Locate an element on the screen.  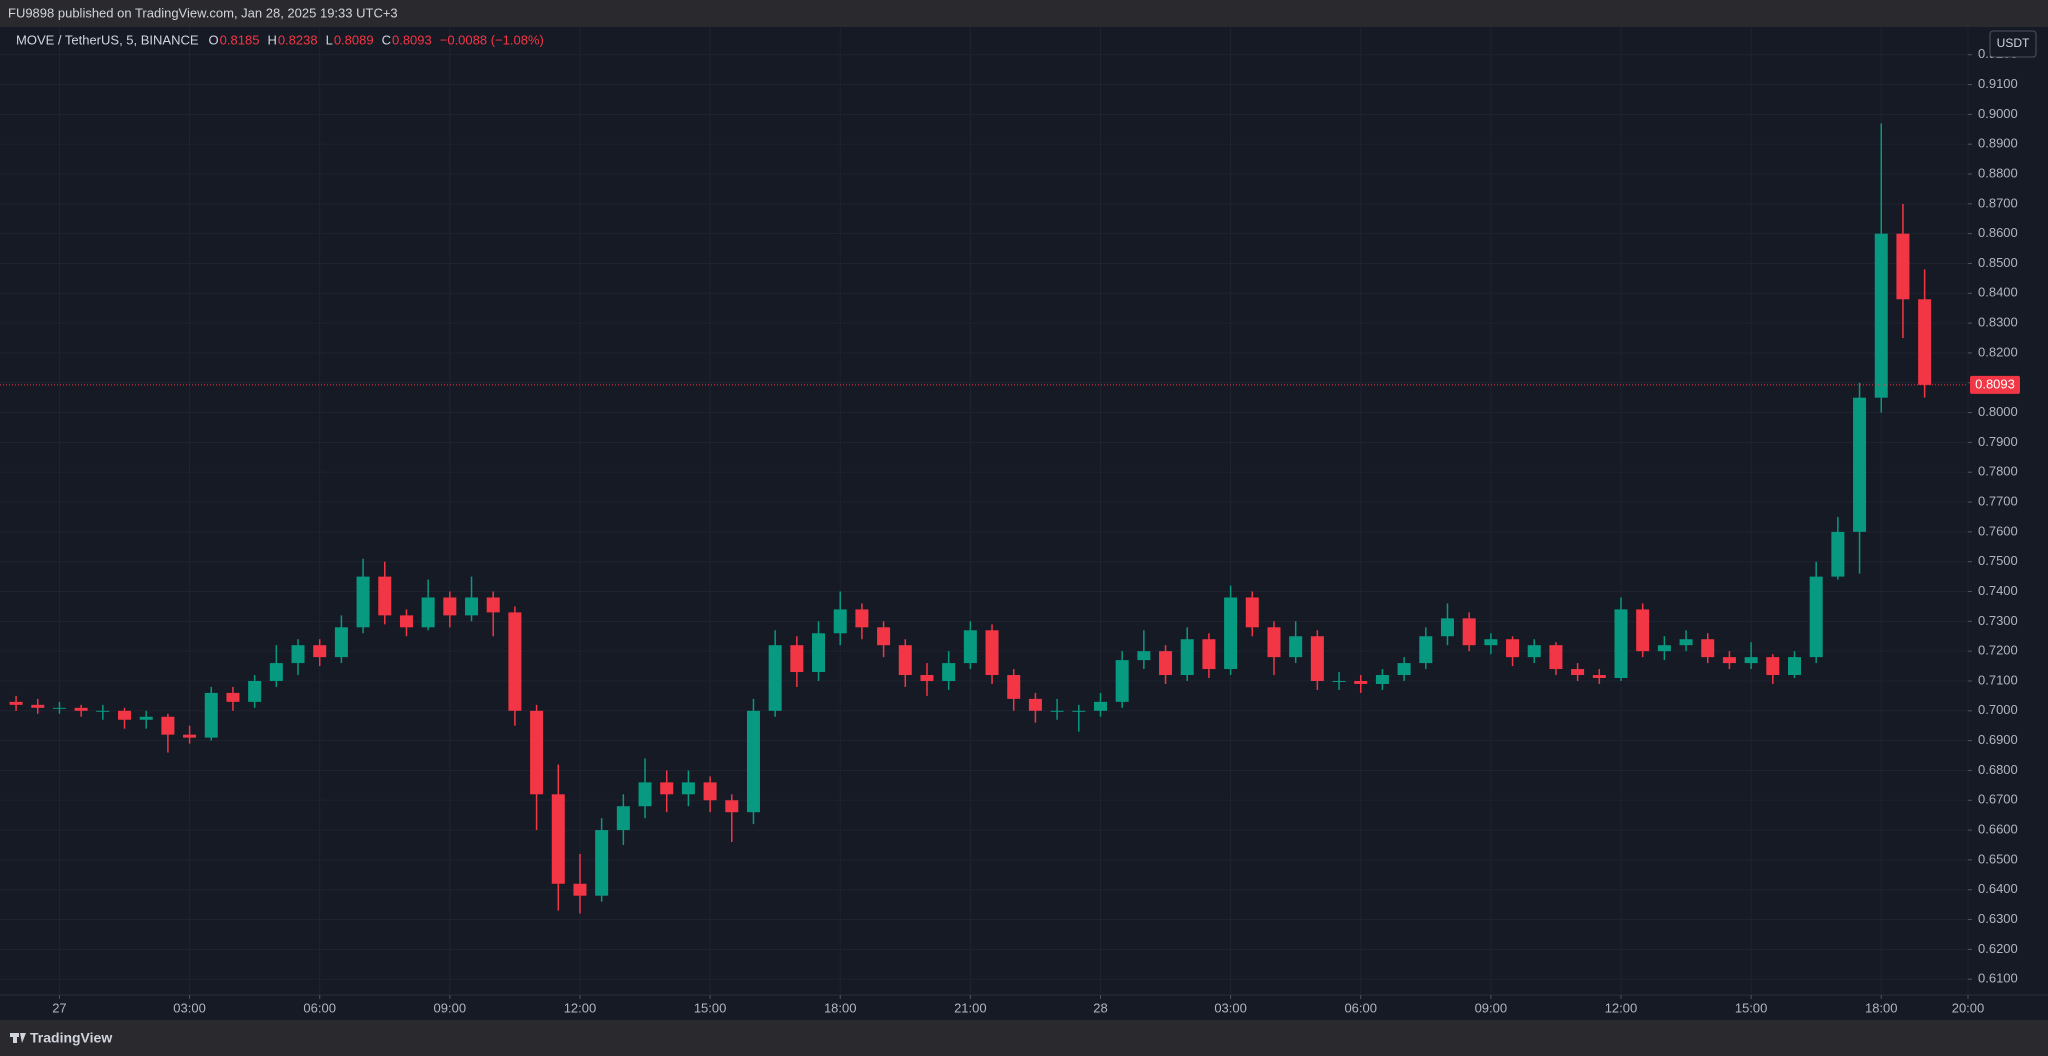
legend-value: 0.8093 is located at coordinates (412, 39).